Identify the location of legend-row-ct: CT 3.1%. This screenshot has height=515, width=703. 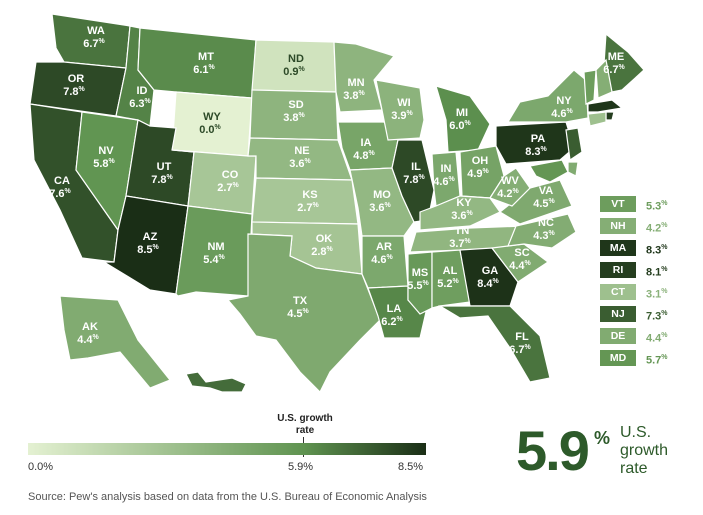
(646, 292).